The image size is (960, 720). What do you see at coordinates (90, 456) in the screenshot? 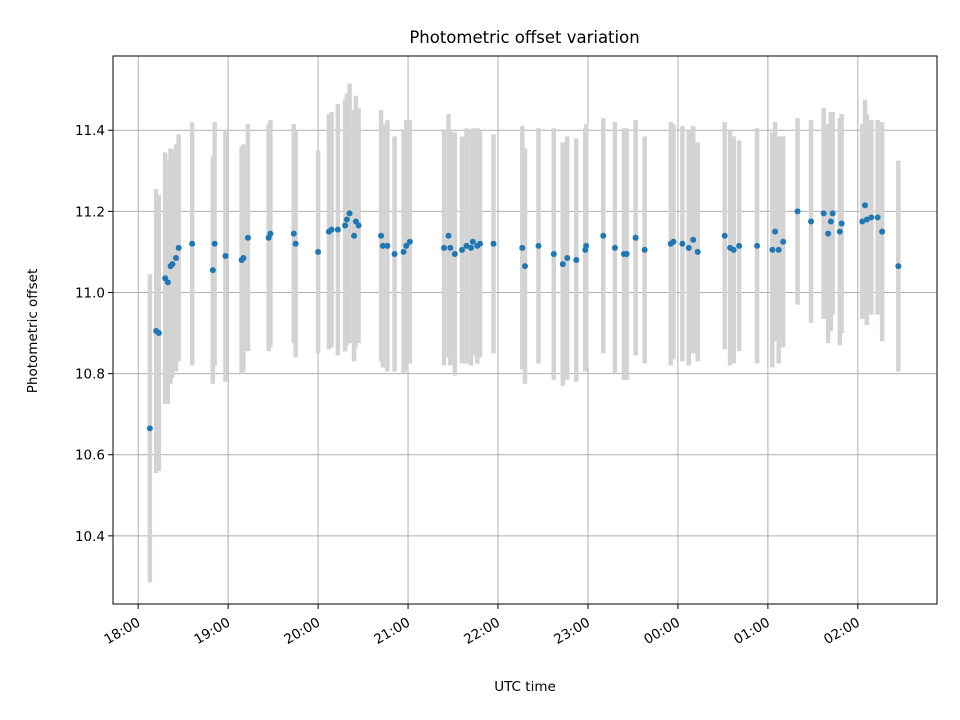
I see `y-tick-label: 10.6` at bounding box center [90, 456].